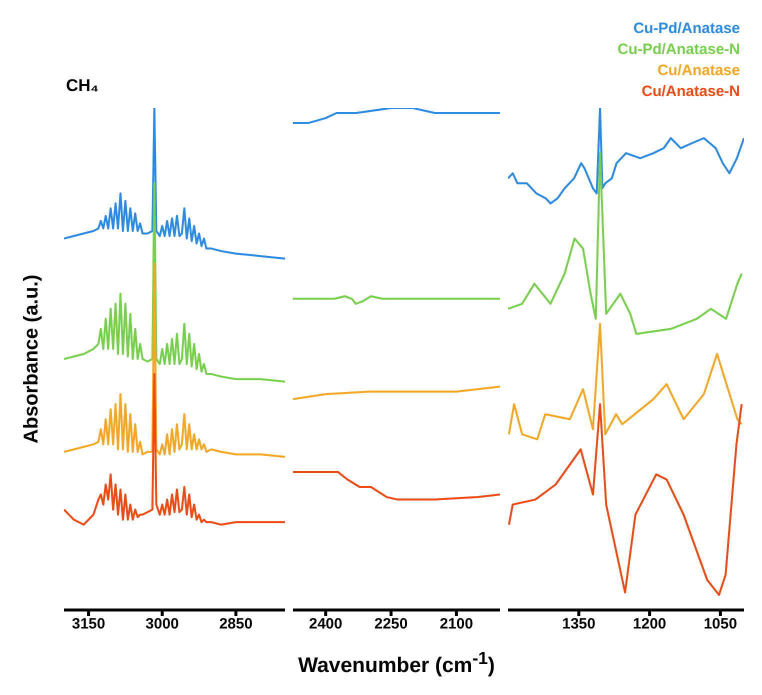  Describe the element at coordinates (391, 624) in the screenshot. I see `x-tick-label: 2250` at that location.